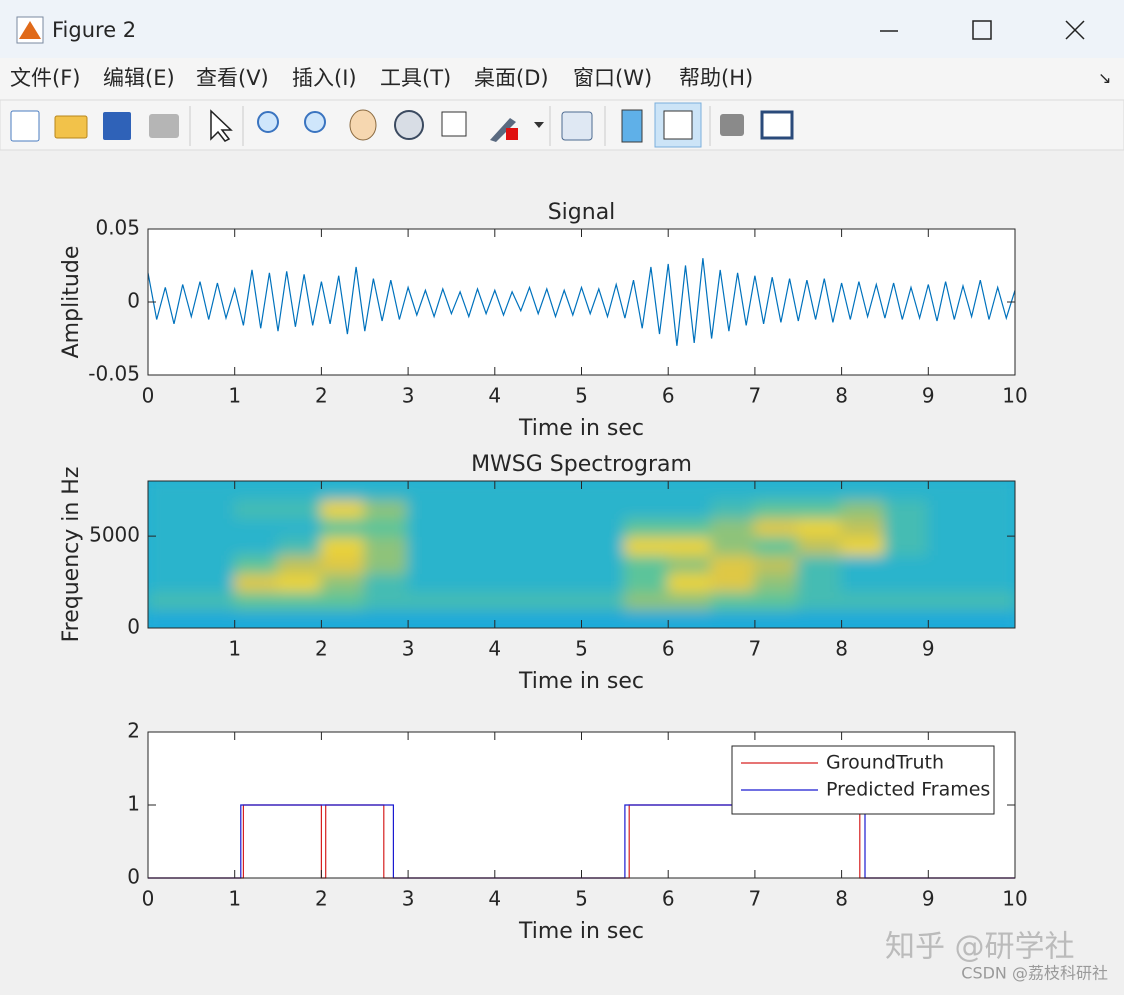 The height and width of the screenshot is (995, 1124). I want to click on window-title: Figure 2, so click(94, 30).